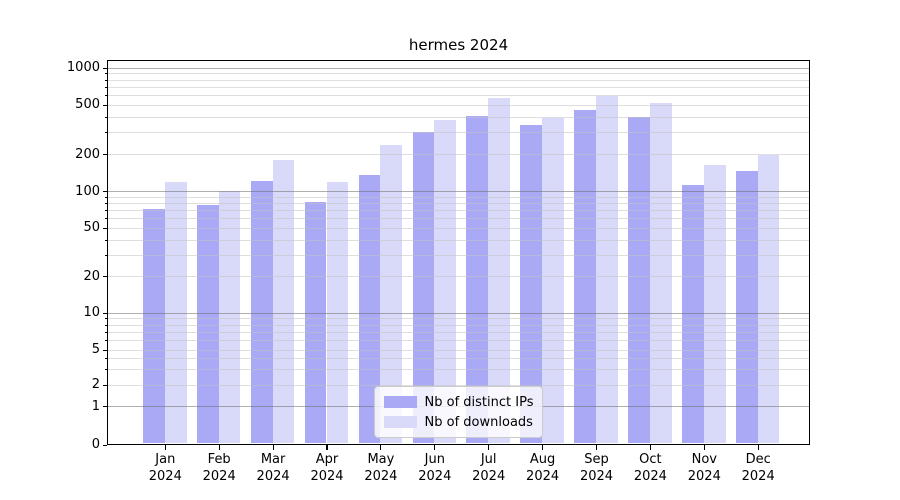  What do you see at coordinates (95, 444) in the screenshot?
I see `y-tick-label-0: 0` at bounding box center [95, 444].